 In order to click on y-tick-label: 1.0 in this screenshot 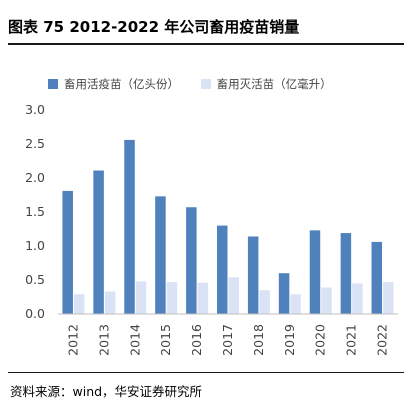, I will do `click(35, 245)`.